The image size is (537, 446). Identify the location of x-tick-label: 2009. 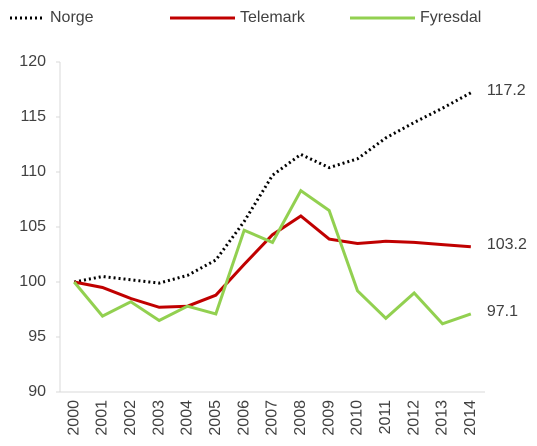
(328, 418).